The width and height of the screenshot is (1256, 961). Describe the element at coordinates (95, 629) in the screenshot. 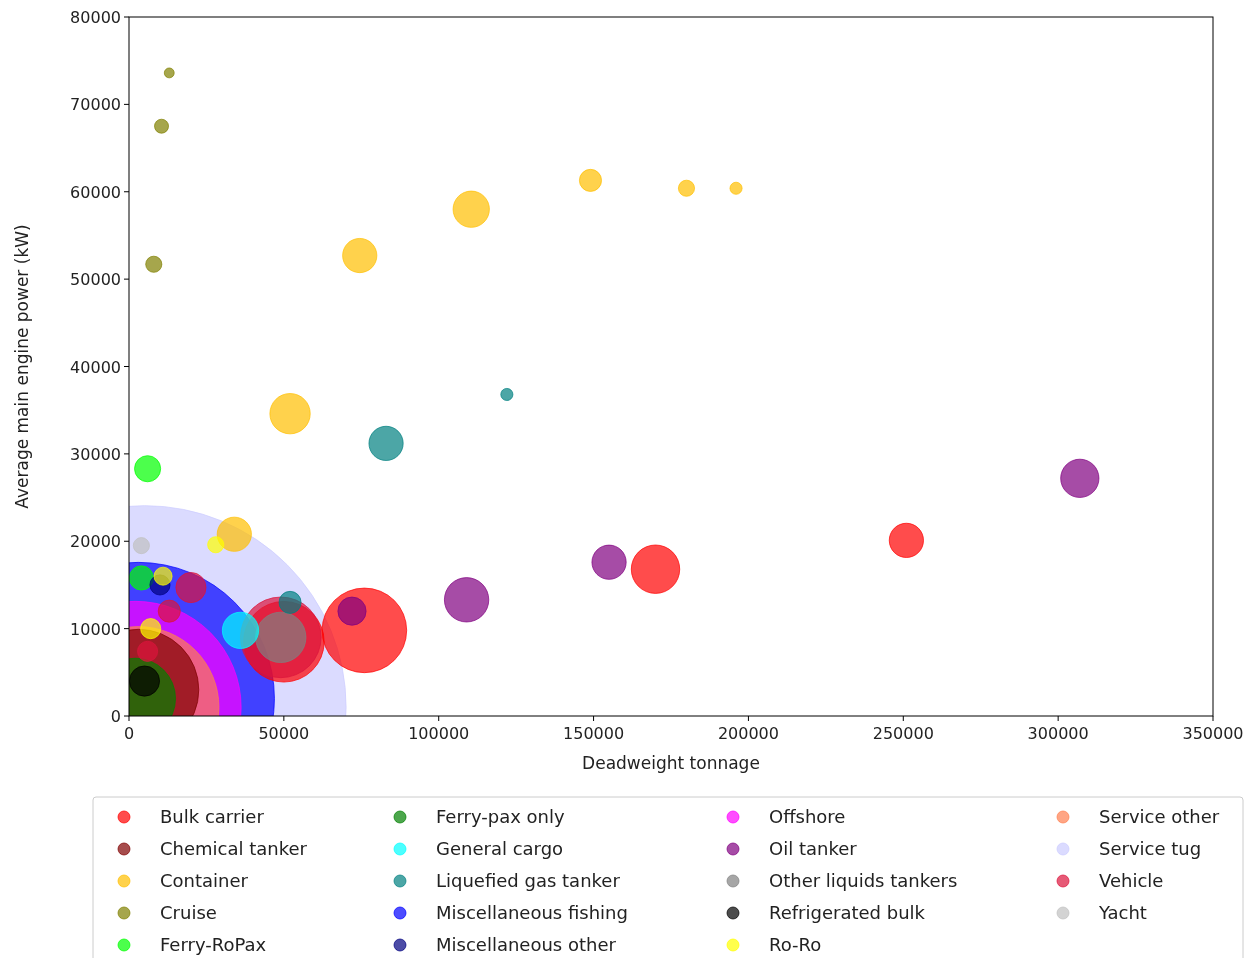

I see `y-tick-label: 10000` at that location.